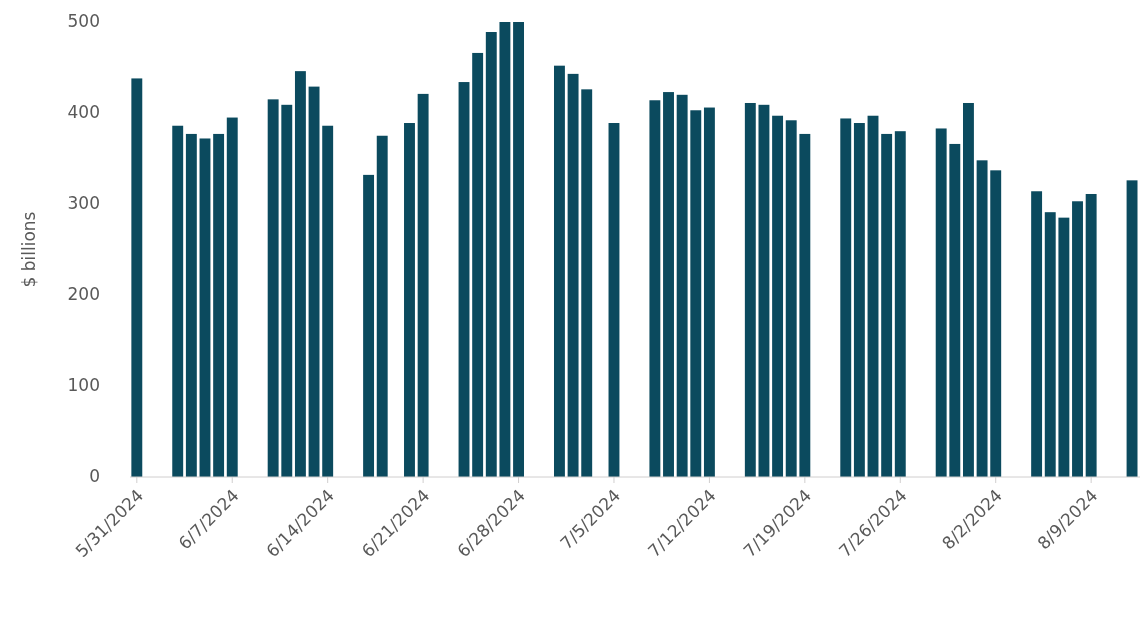  I want to click on y-tick-label: 200, so click(83, 294).